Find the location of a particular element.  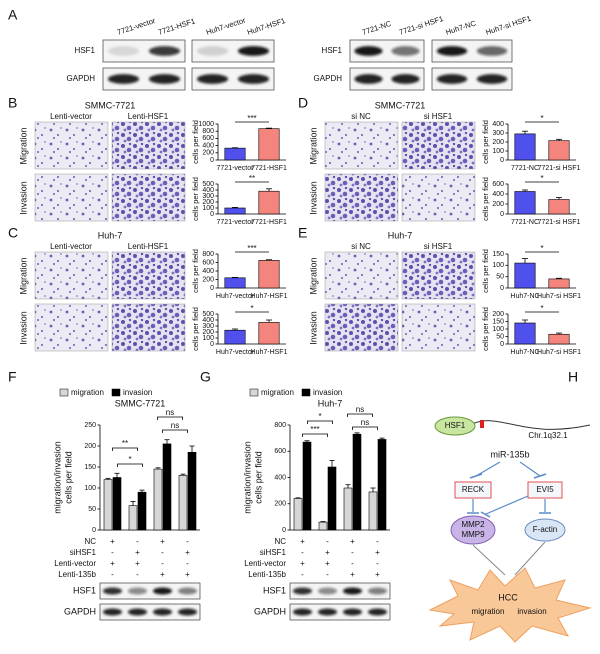

row-label: HSF1 is located at coordinates (85, 50).